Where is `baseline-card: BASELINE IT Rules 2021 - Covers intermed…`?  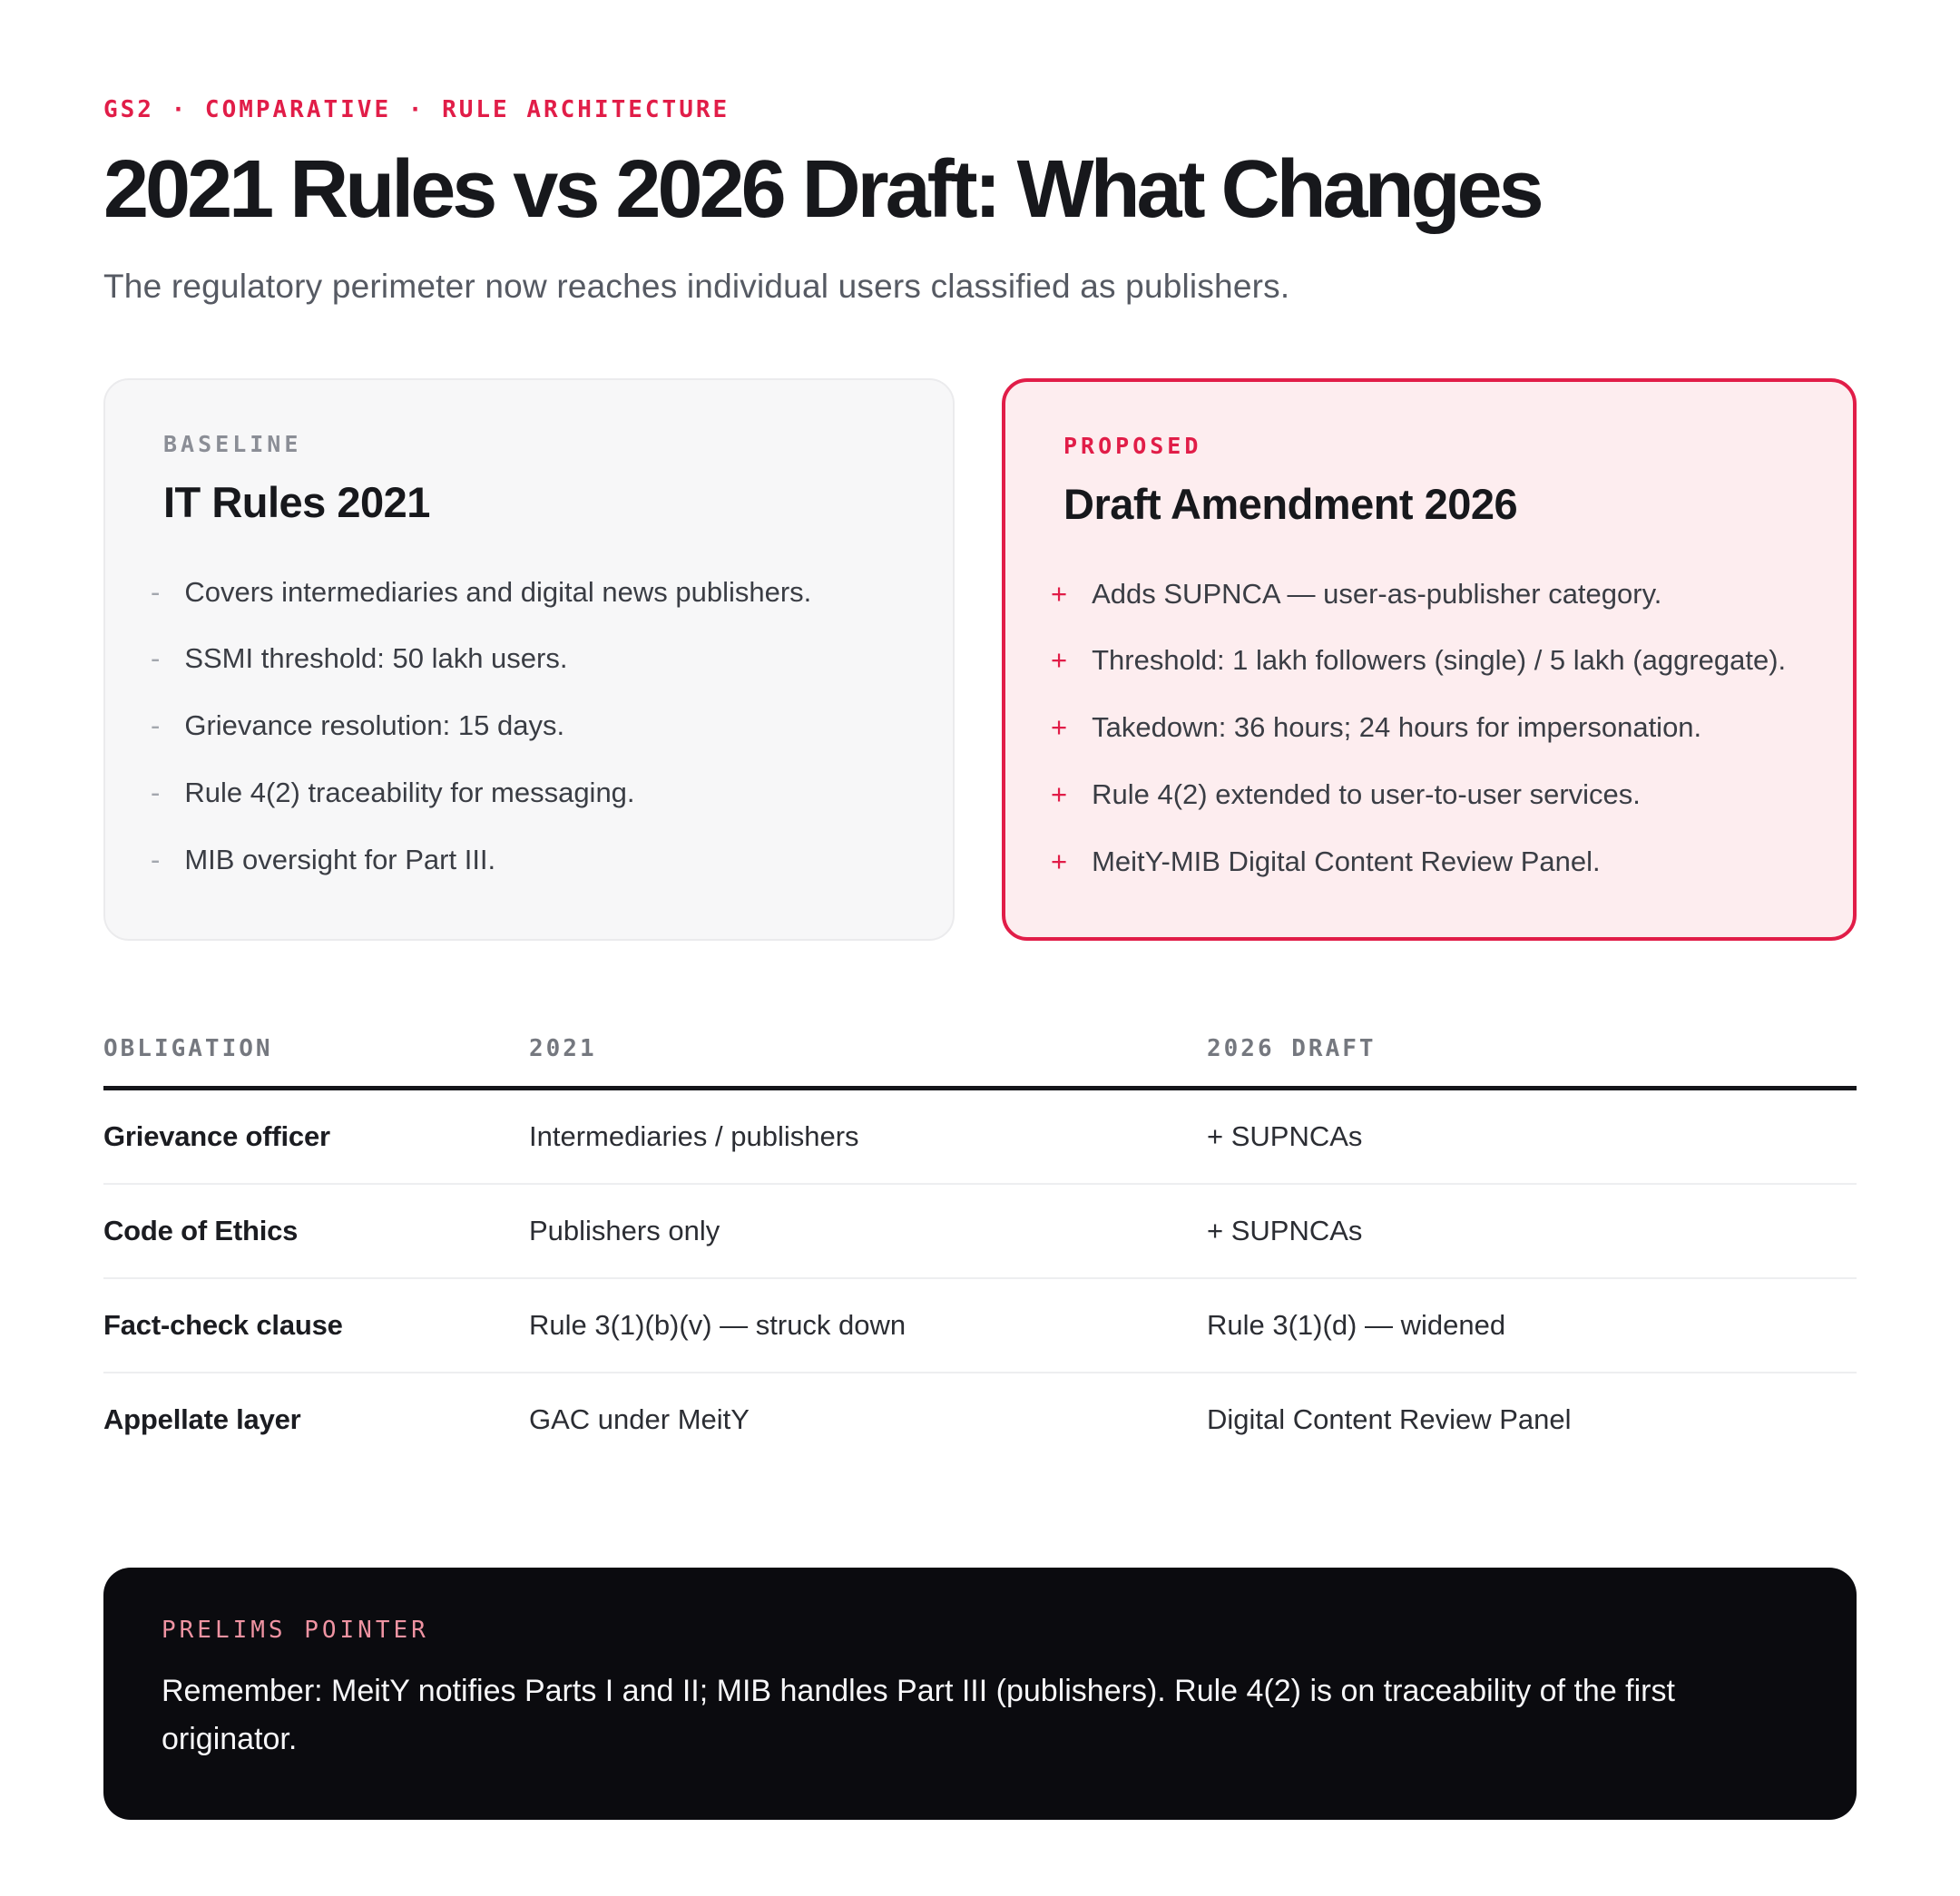 baseline-card: BASELINE IT Rules 2021 - Covers intermed… is located at coordinates (529, 659).